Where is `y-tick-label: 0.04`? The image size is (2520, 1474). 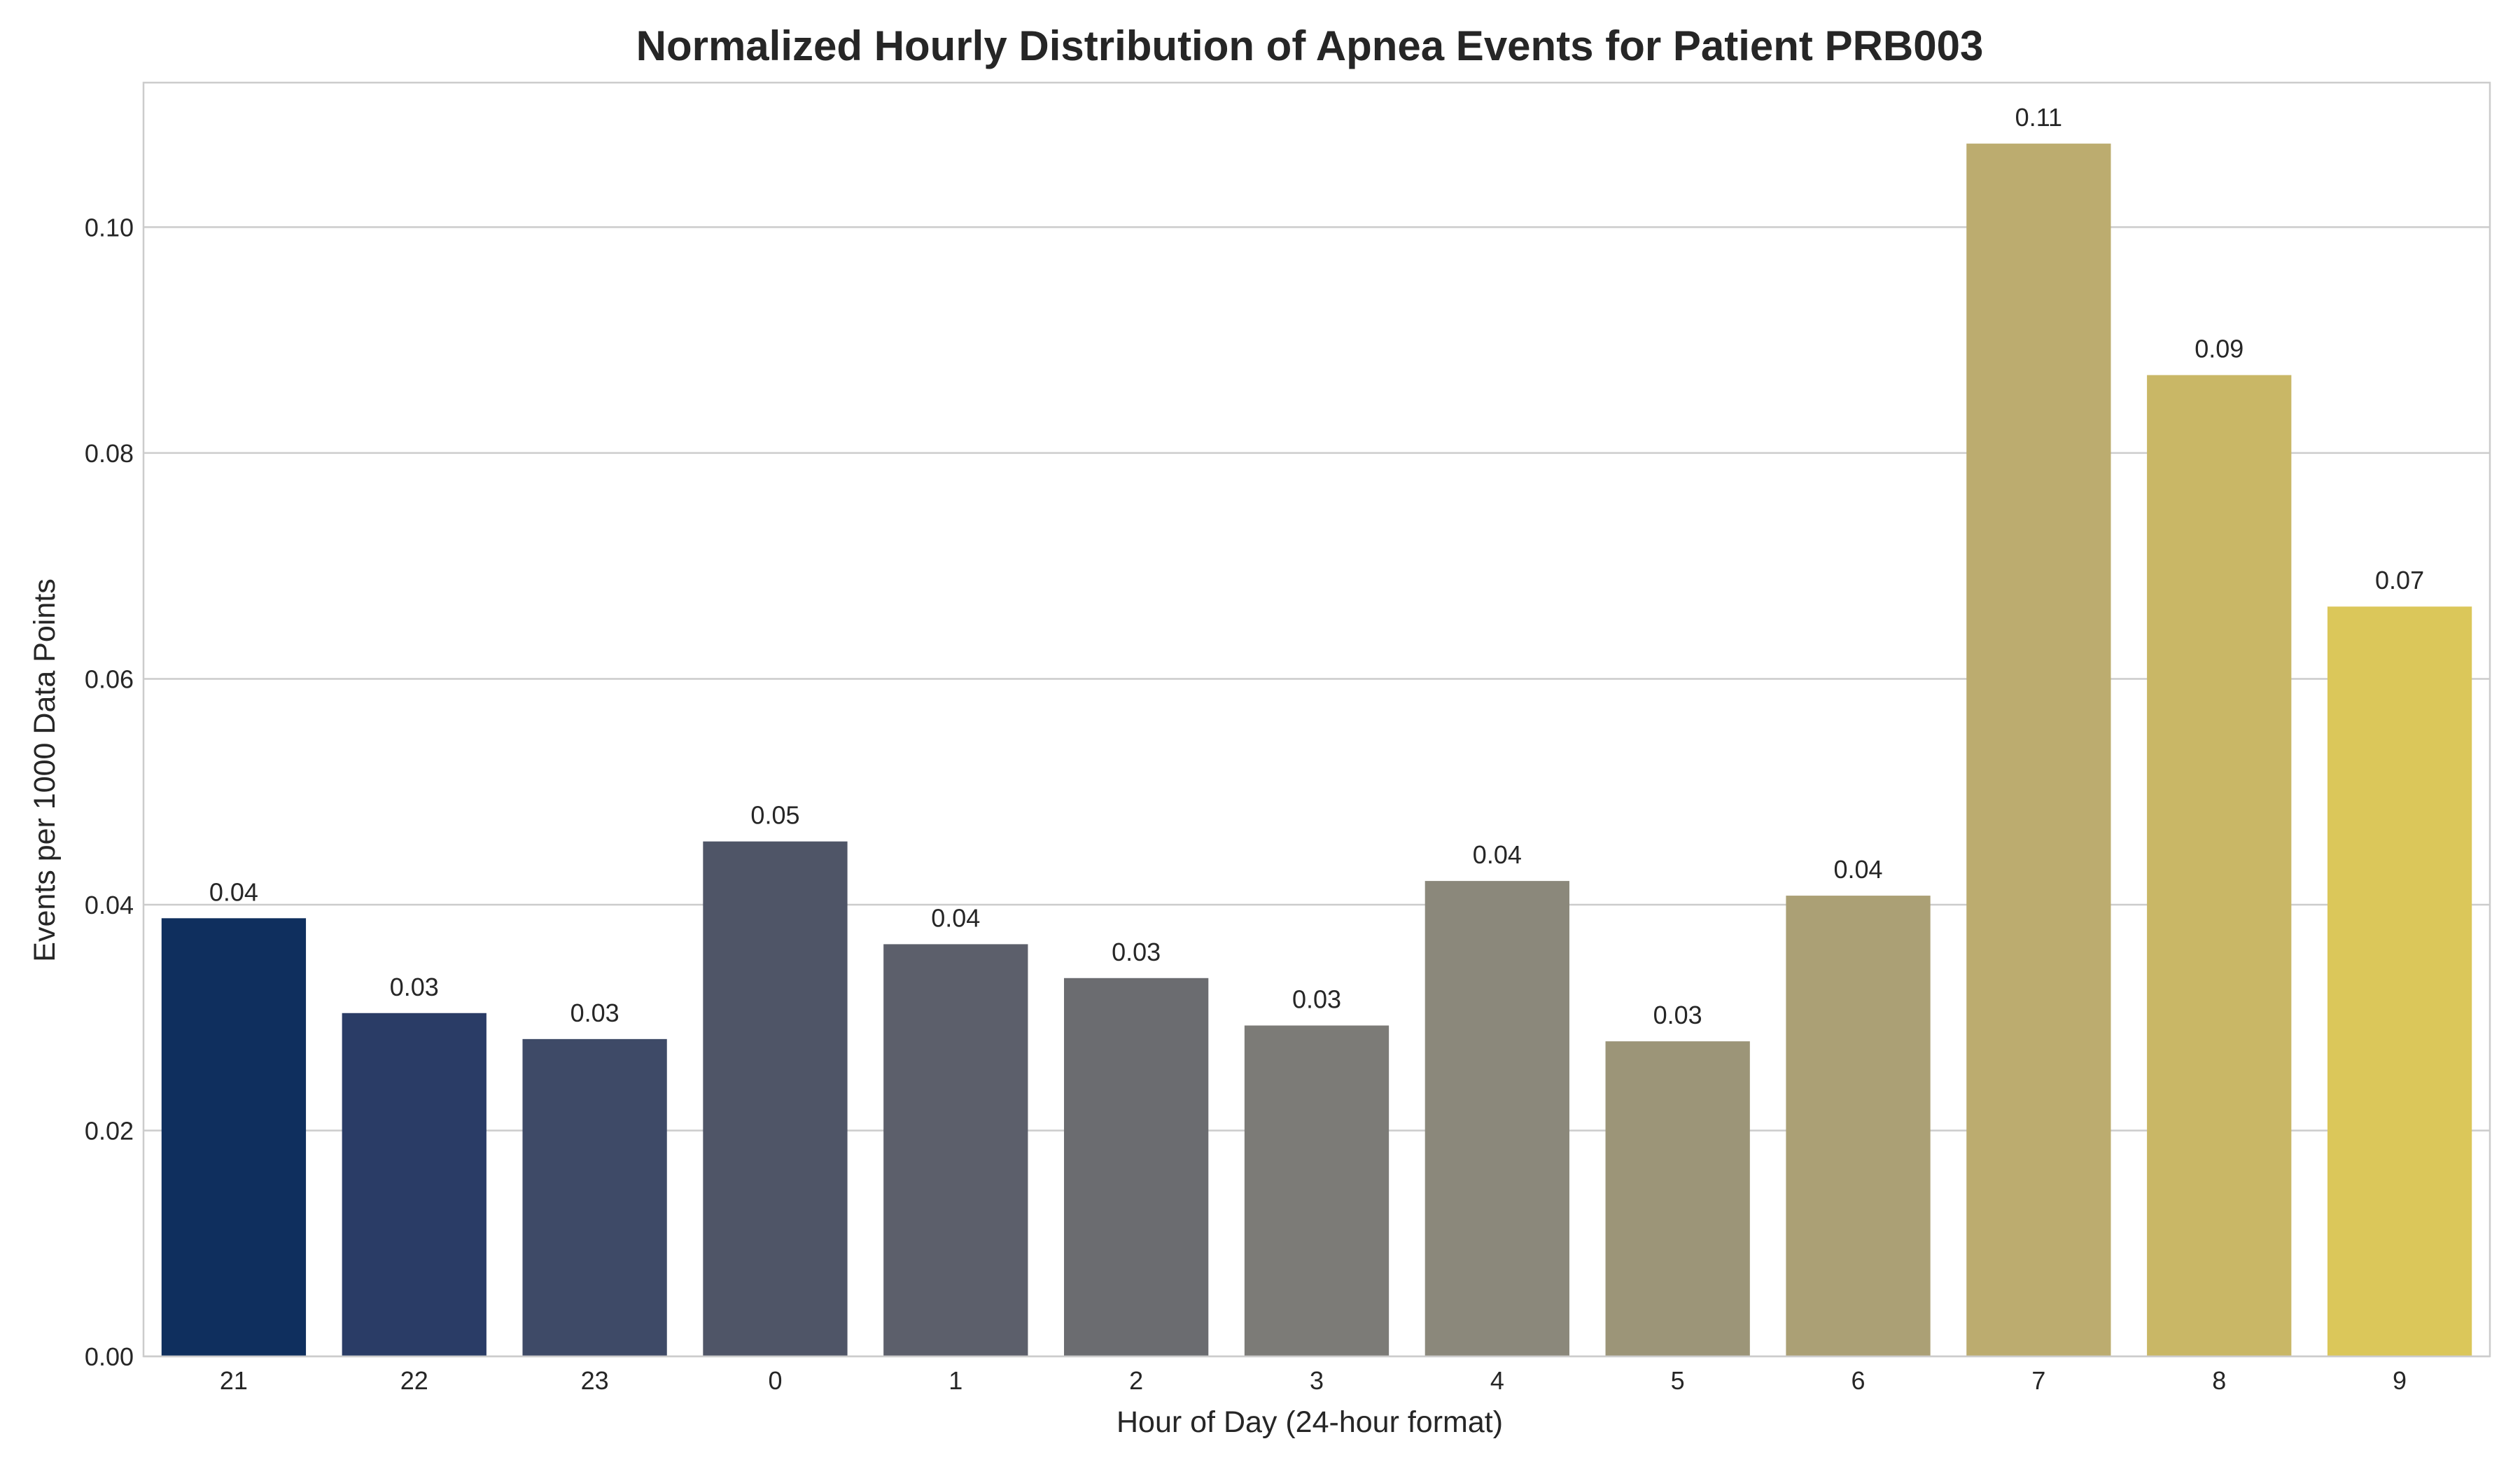
y-tick-label: 0.04 is located at coordinates (109, 905).